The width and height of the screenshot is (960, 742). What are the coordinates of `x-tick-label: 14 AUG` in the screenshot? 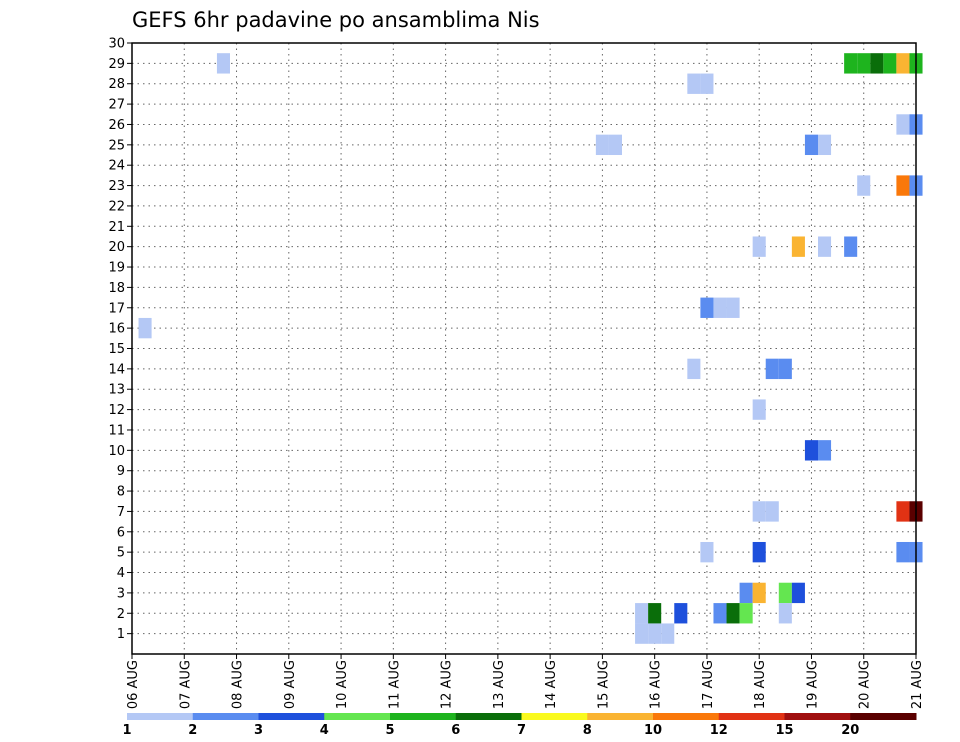 It's located at (551, 684).